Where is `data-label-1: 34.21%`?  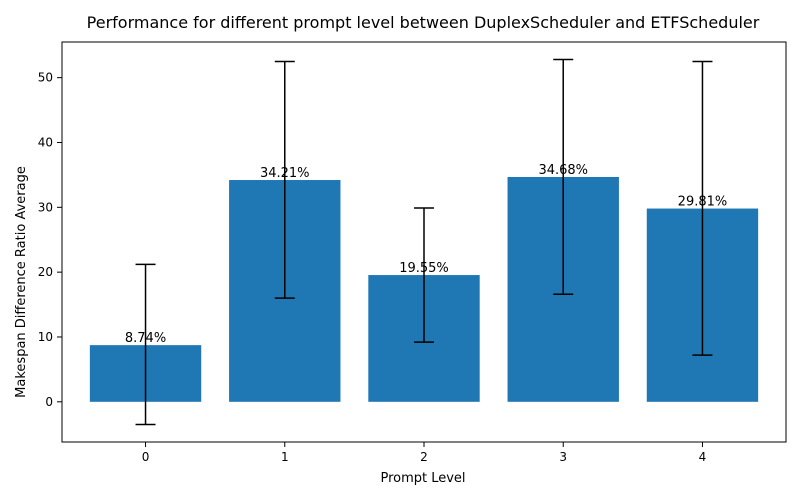
data-label-1: 34.21% is located at coordinates (285, 173).